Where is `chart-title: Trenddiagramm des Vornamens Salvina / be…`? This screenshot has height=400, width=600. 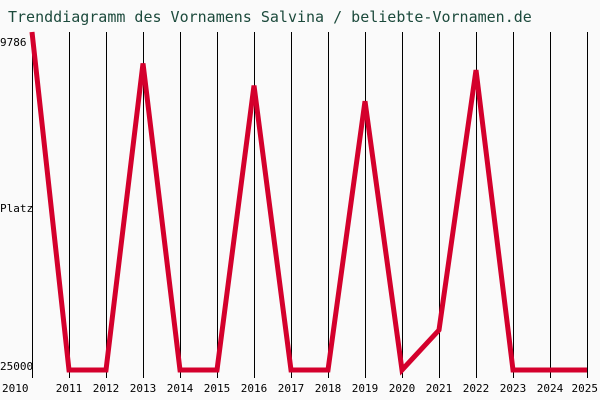 chart-title: Trenddiagramm des Vornamens Salvina / be… is located at coordinates (270, 17).